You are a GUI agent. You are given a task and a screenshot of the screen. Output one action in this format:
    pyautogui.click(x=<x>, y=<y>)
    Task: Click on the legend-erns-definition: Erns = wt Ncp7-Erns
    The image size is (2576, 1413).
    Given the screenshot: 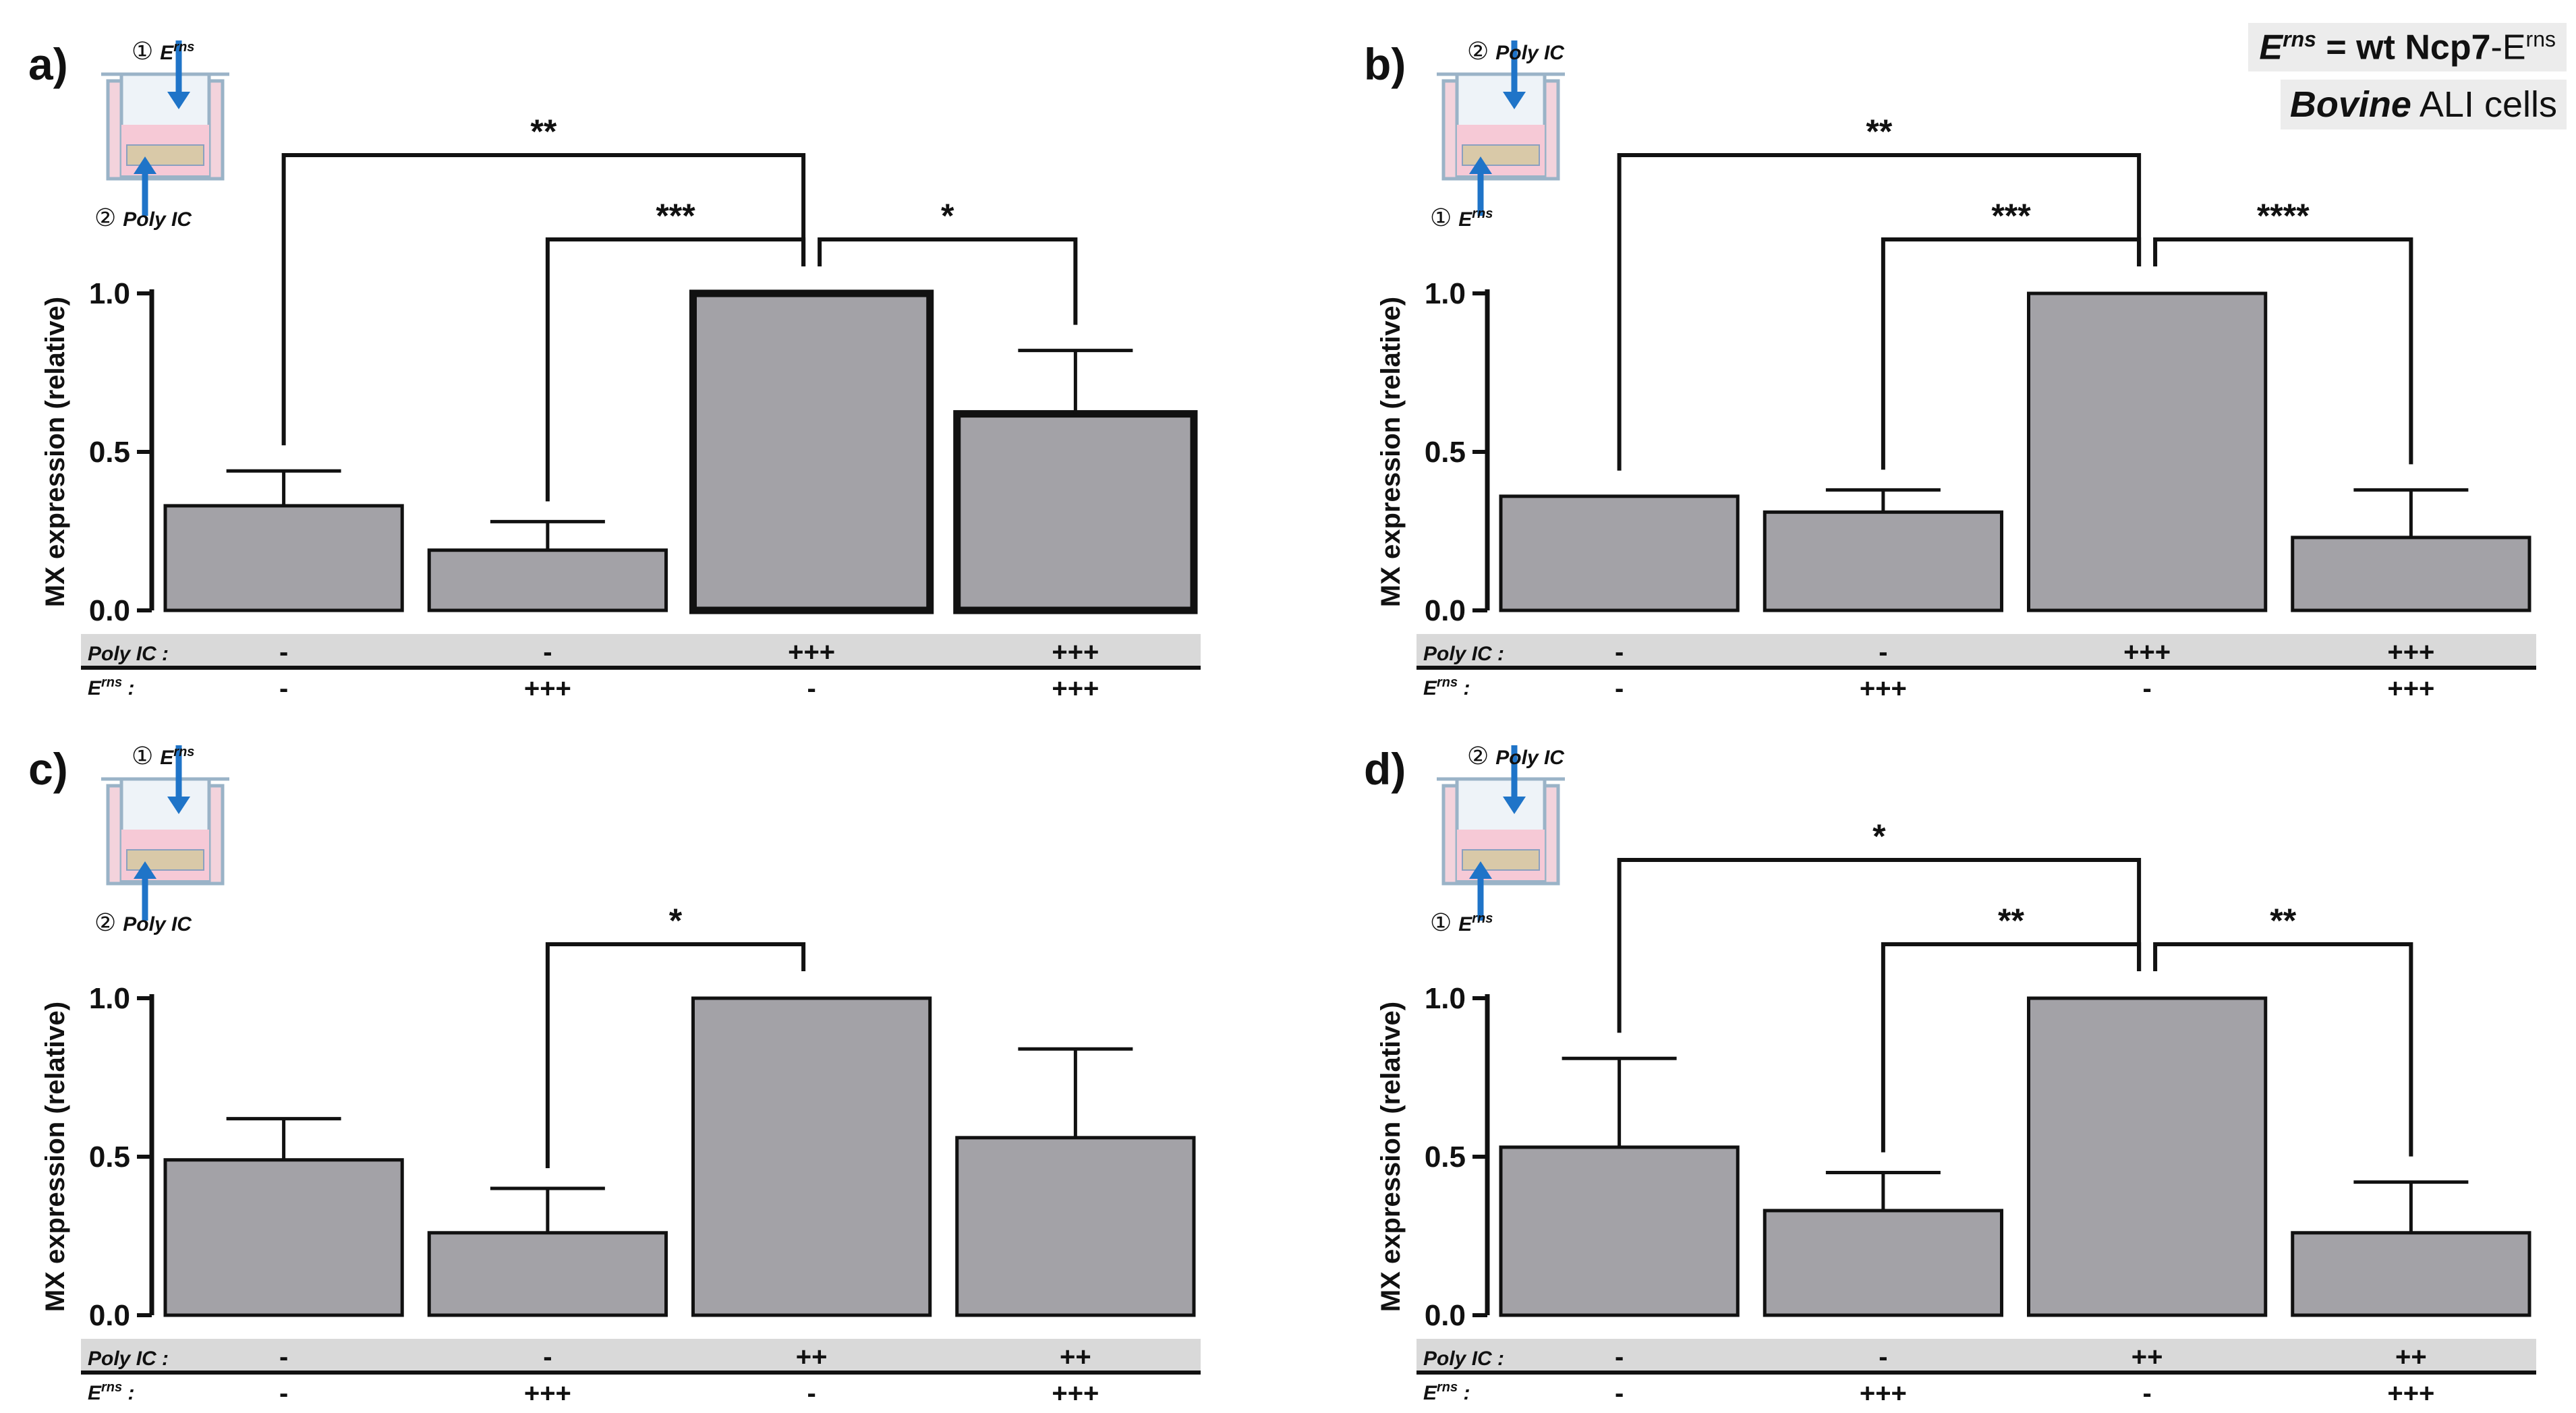 What is the action you would take?
    pyautogui.click(x=2407, y=47)
    